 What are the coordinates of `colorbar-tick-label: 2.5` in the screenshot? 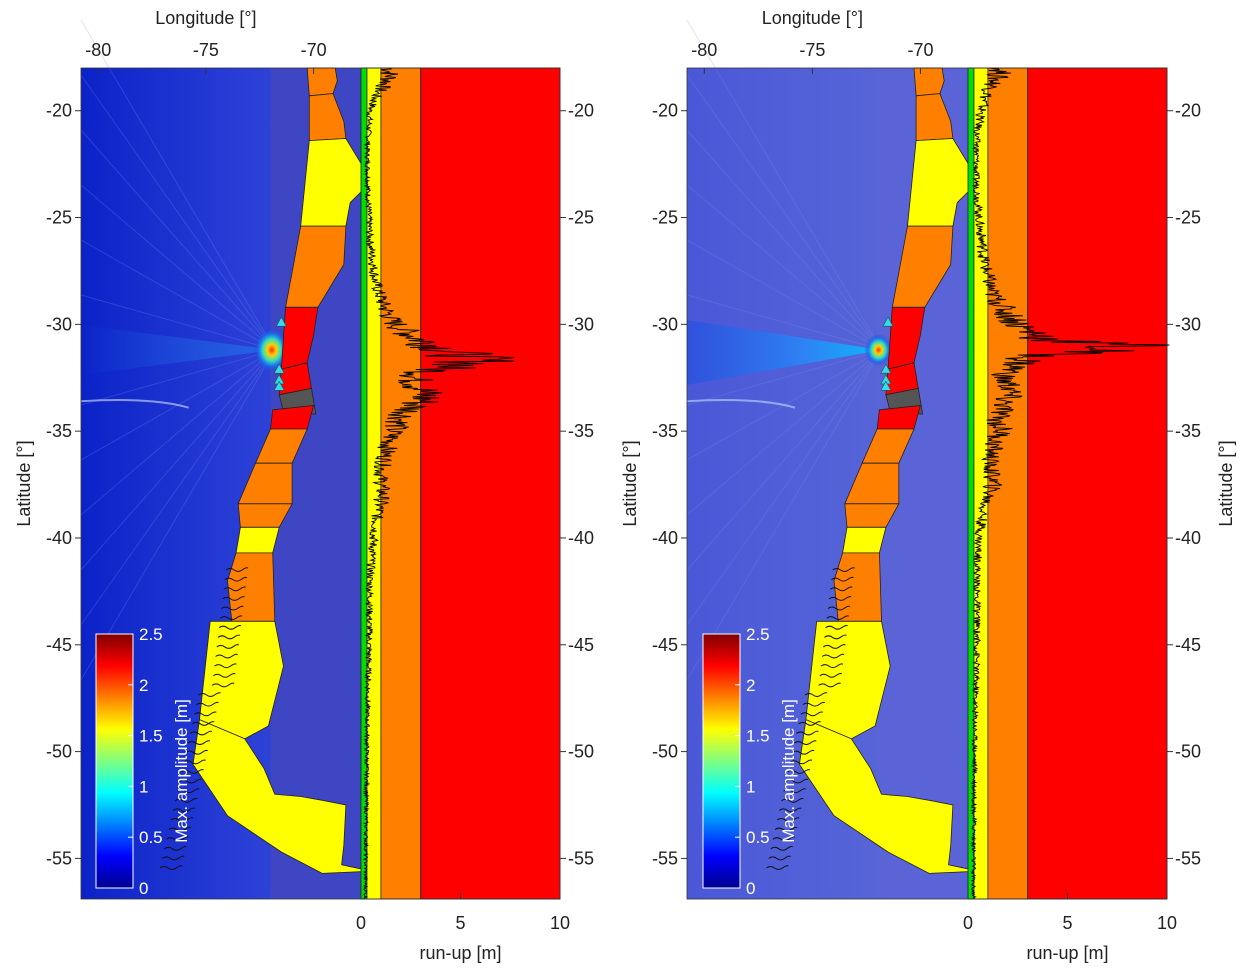 It's located at (151, 634).